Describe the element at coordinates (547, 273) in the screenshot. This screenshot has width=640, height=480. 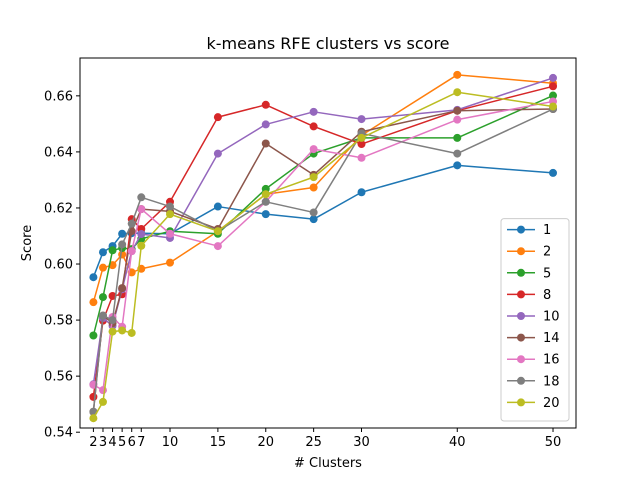
I see `legend-label: 5` at that location.